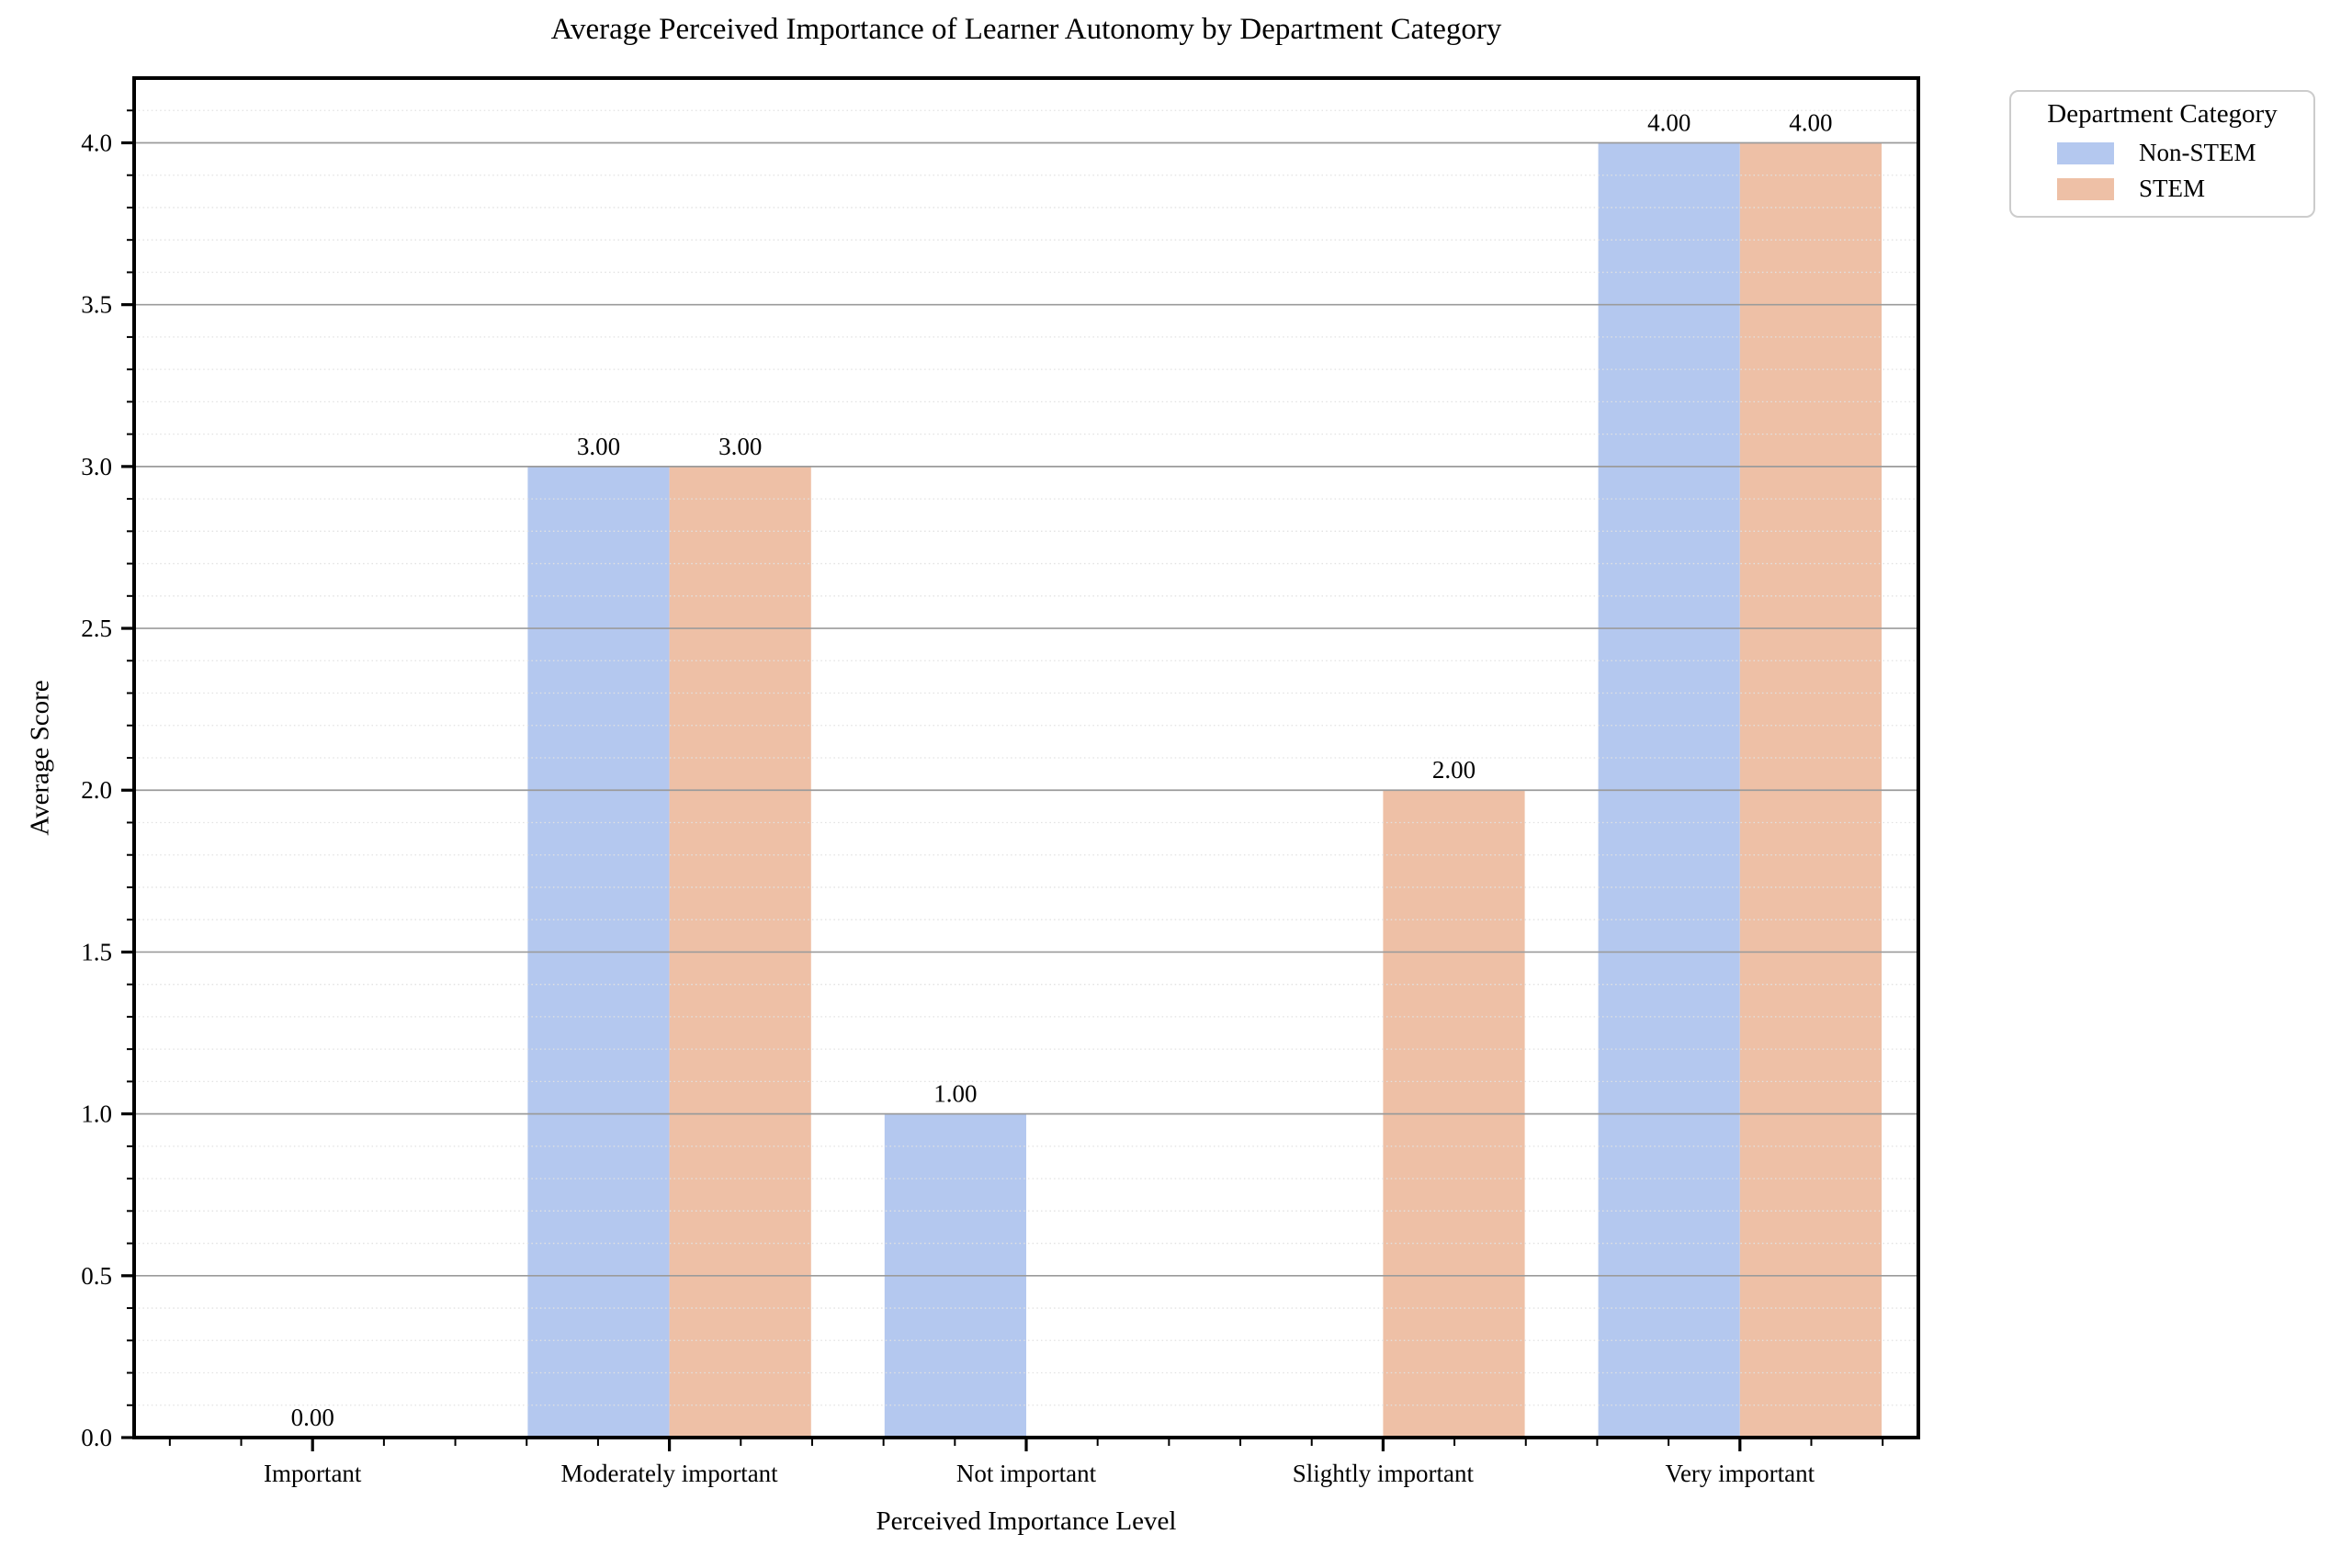  Describe the element at coordinates (1026, 1521) in the screenshot. I see `x-axis-label: Perceived Importance Level` at that location.